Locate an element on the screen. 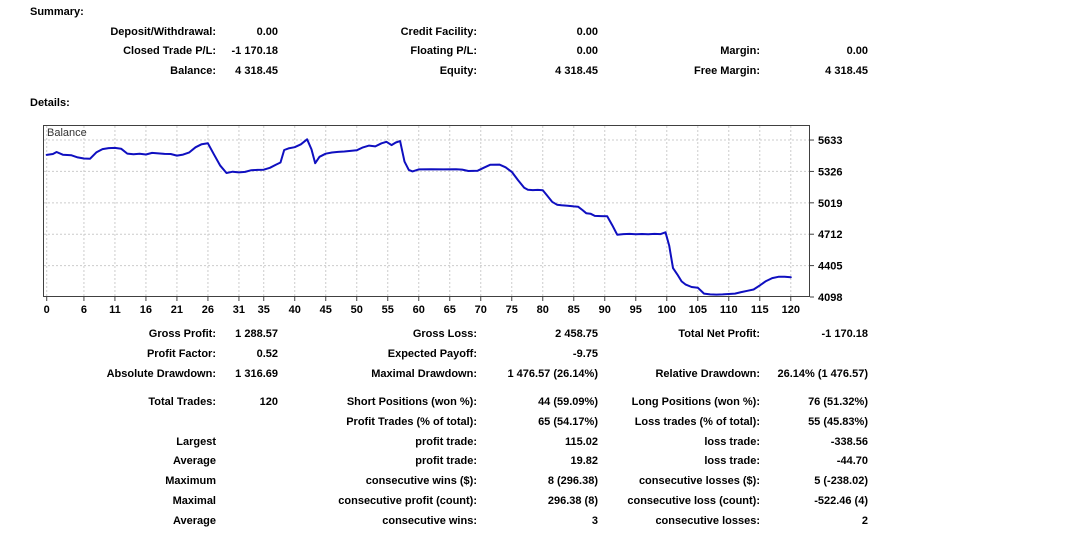  stat-label: Balance: is located at coordinates (193, 70).